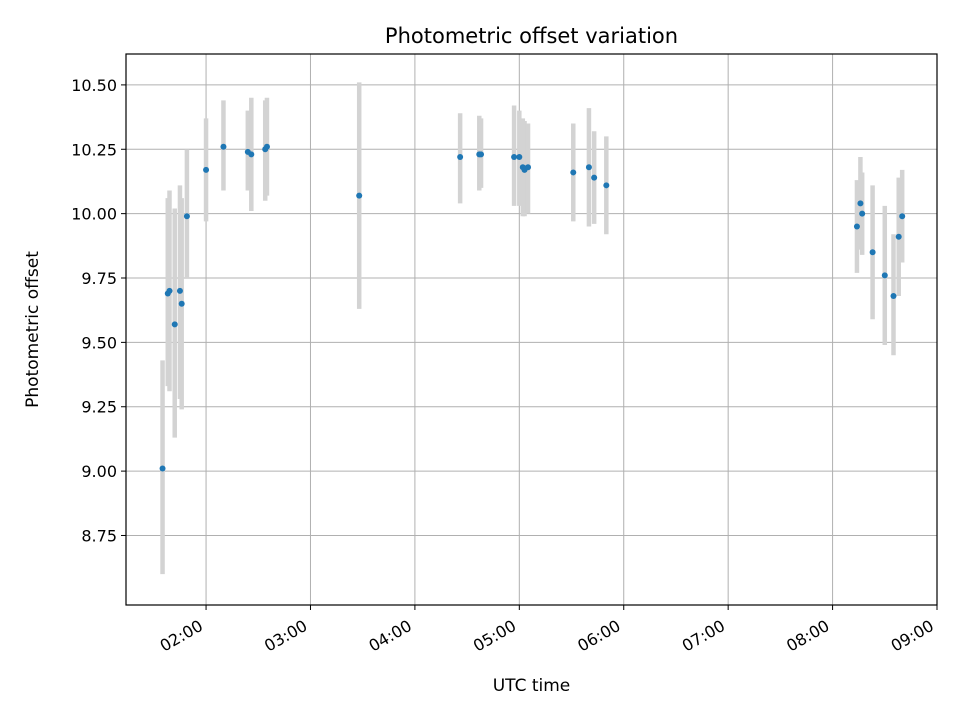  What do you see at coordinates (99, 471) in the screenshot?
I see `y-tick-label: 9.00` at bounding box center [99, 471].